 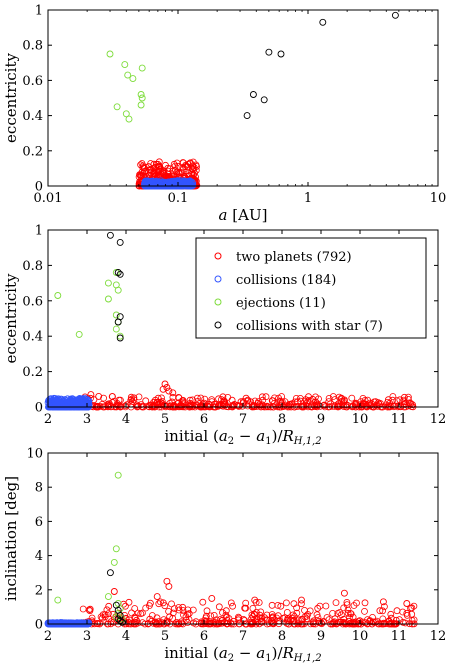 What do you see at coordinates (126, 636) in the screenshot?
I see `x-tick-label: 4` at bounding box center [126, 636].